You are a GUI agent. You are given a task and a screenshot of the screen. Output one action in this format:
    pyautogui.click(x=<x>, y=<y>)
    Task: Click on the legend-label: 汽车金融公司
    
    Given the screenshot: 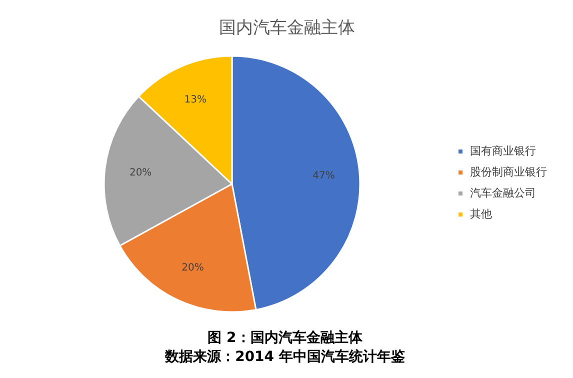 What is the action you would take?
    pyautogui.click(x=503, y=193)
    